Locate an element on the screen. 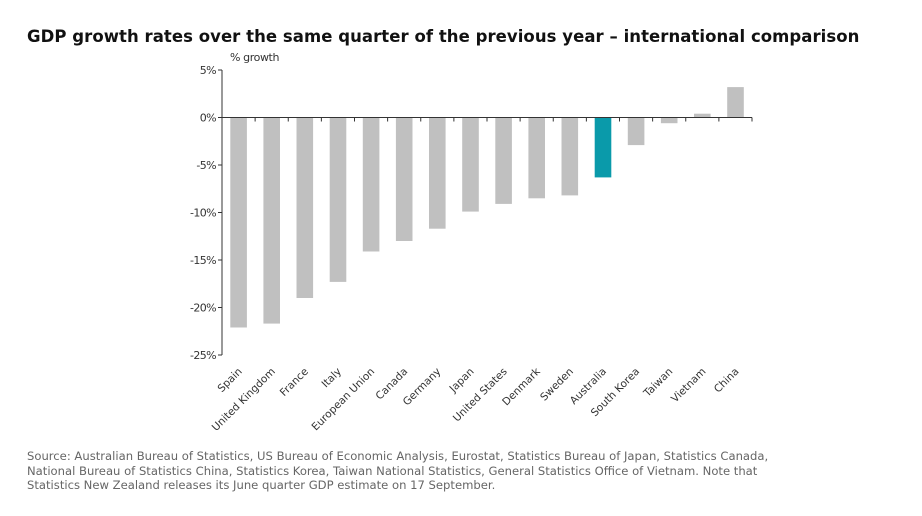 The height and width of the screenshot is (516, 922). y-tick-label: -5% is located at coordinates (206, 165).